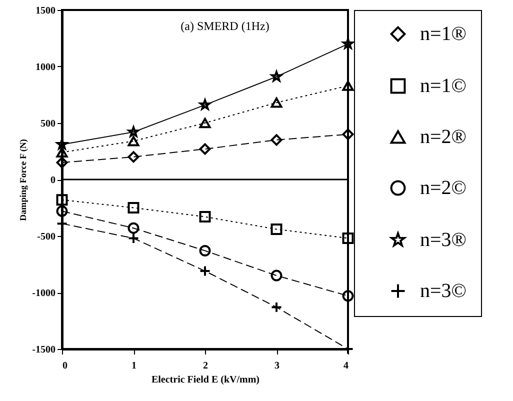 This screenshot has width=513, height=401. I want to click on y-tick-label: 1500, so click(46, 11).